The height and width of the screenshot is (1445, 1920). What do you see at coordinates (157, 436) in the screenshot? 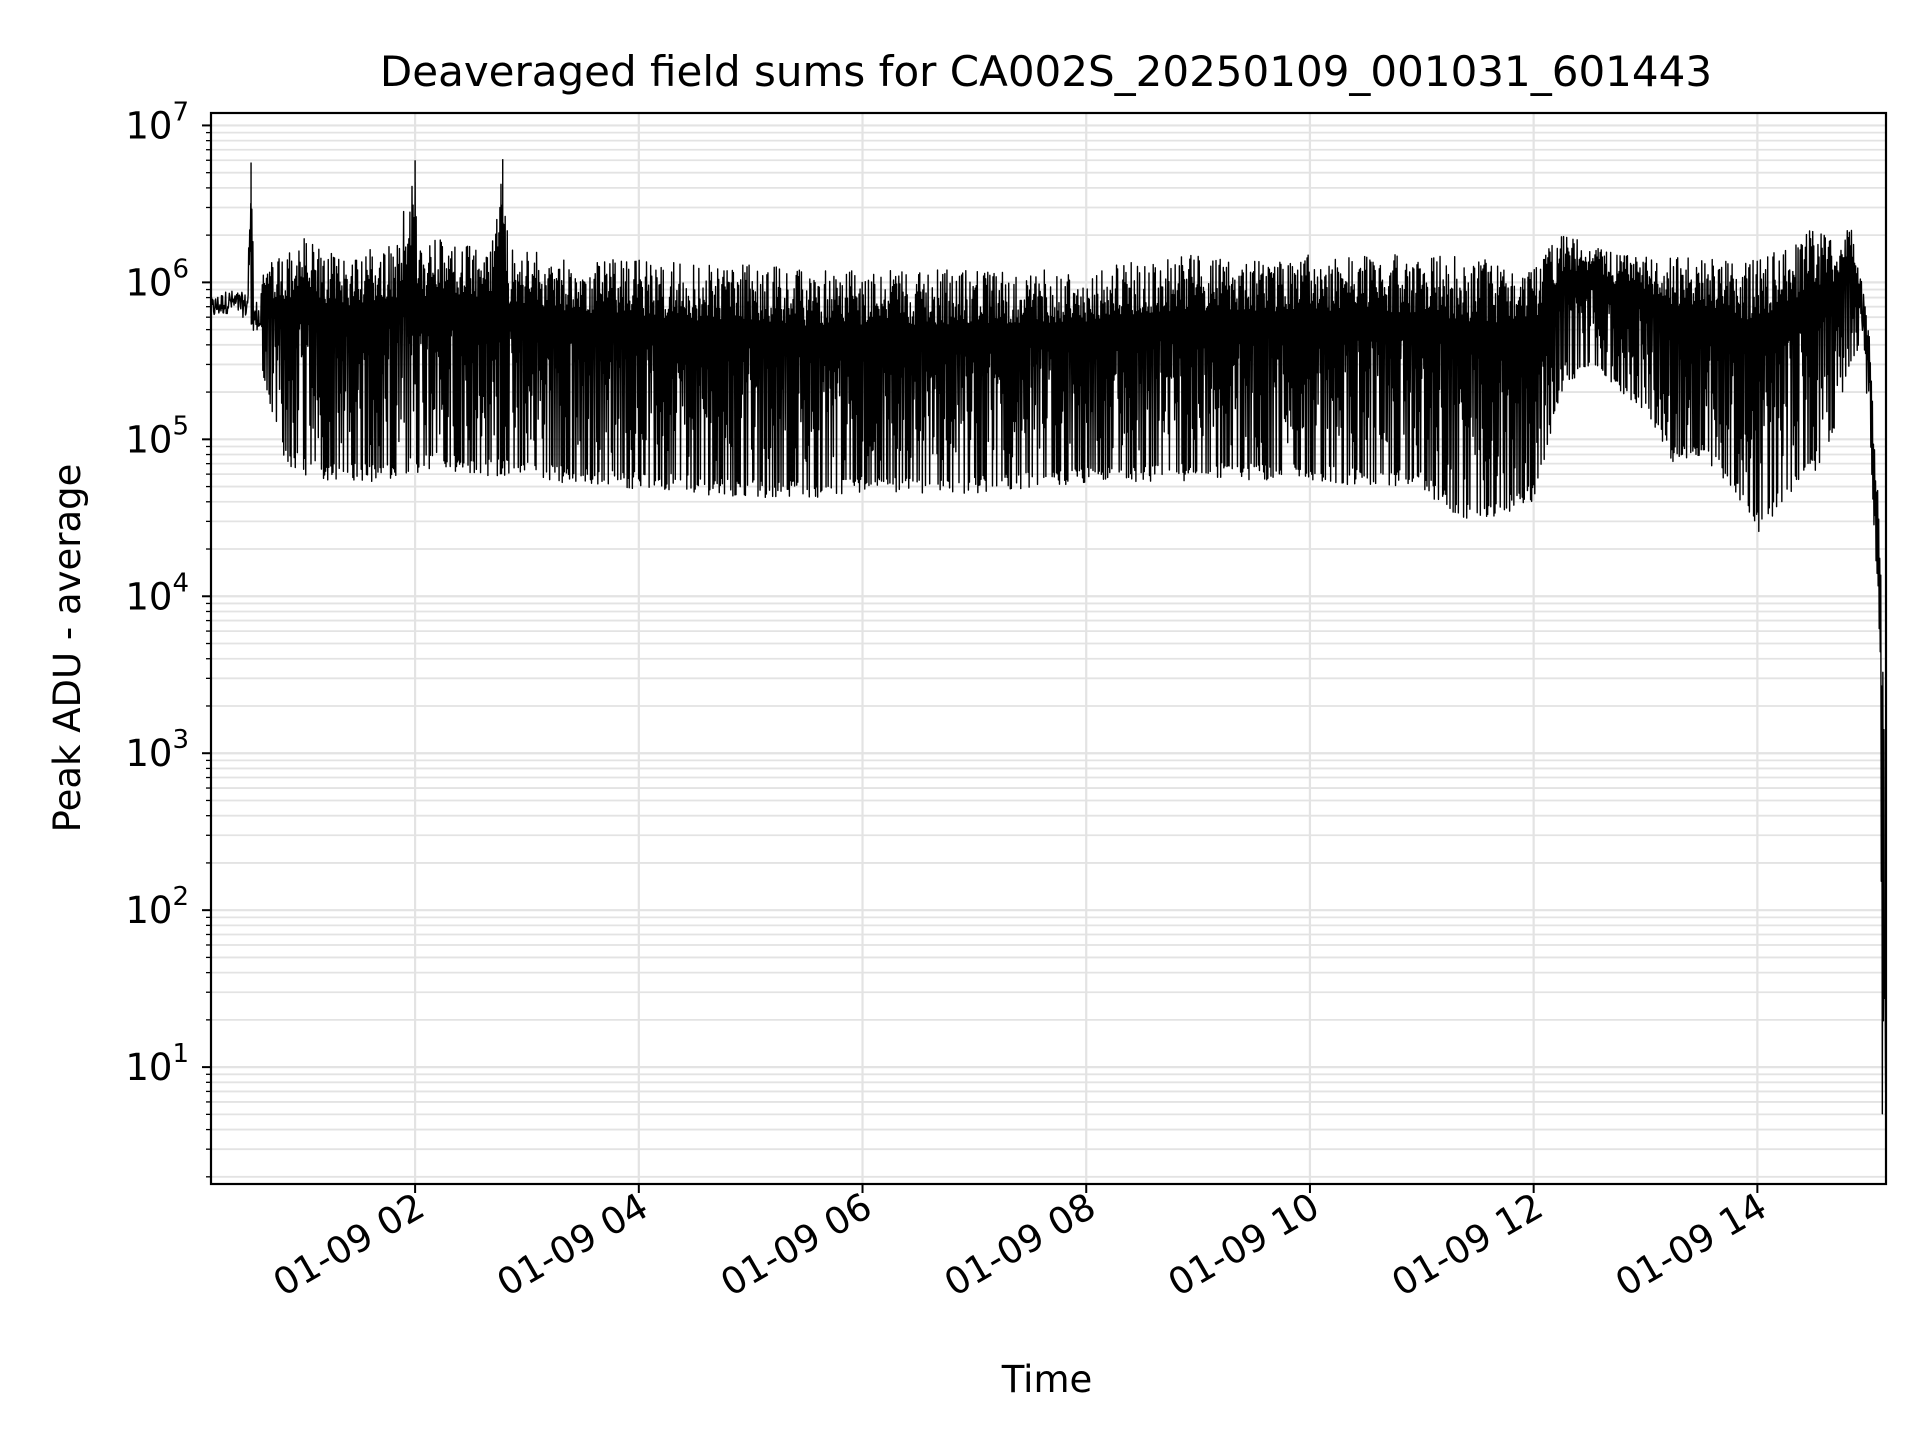
I see `y-tick-label: 10⁵` at bounding box center [157, 436].